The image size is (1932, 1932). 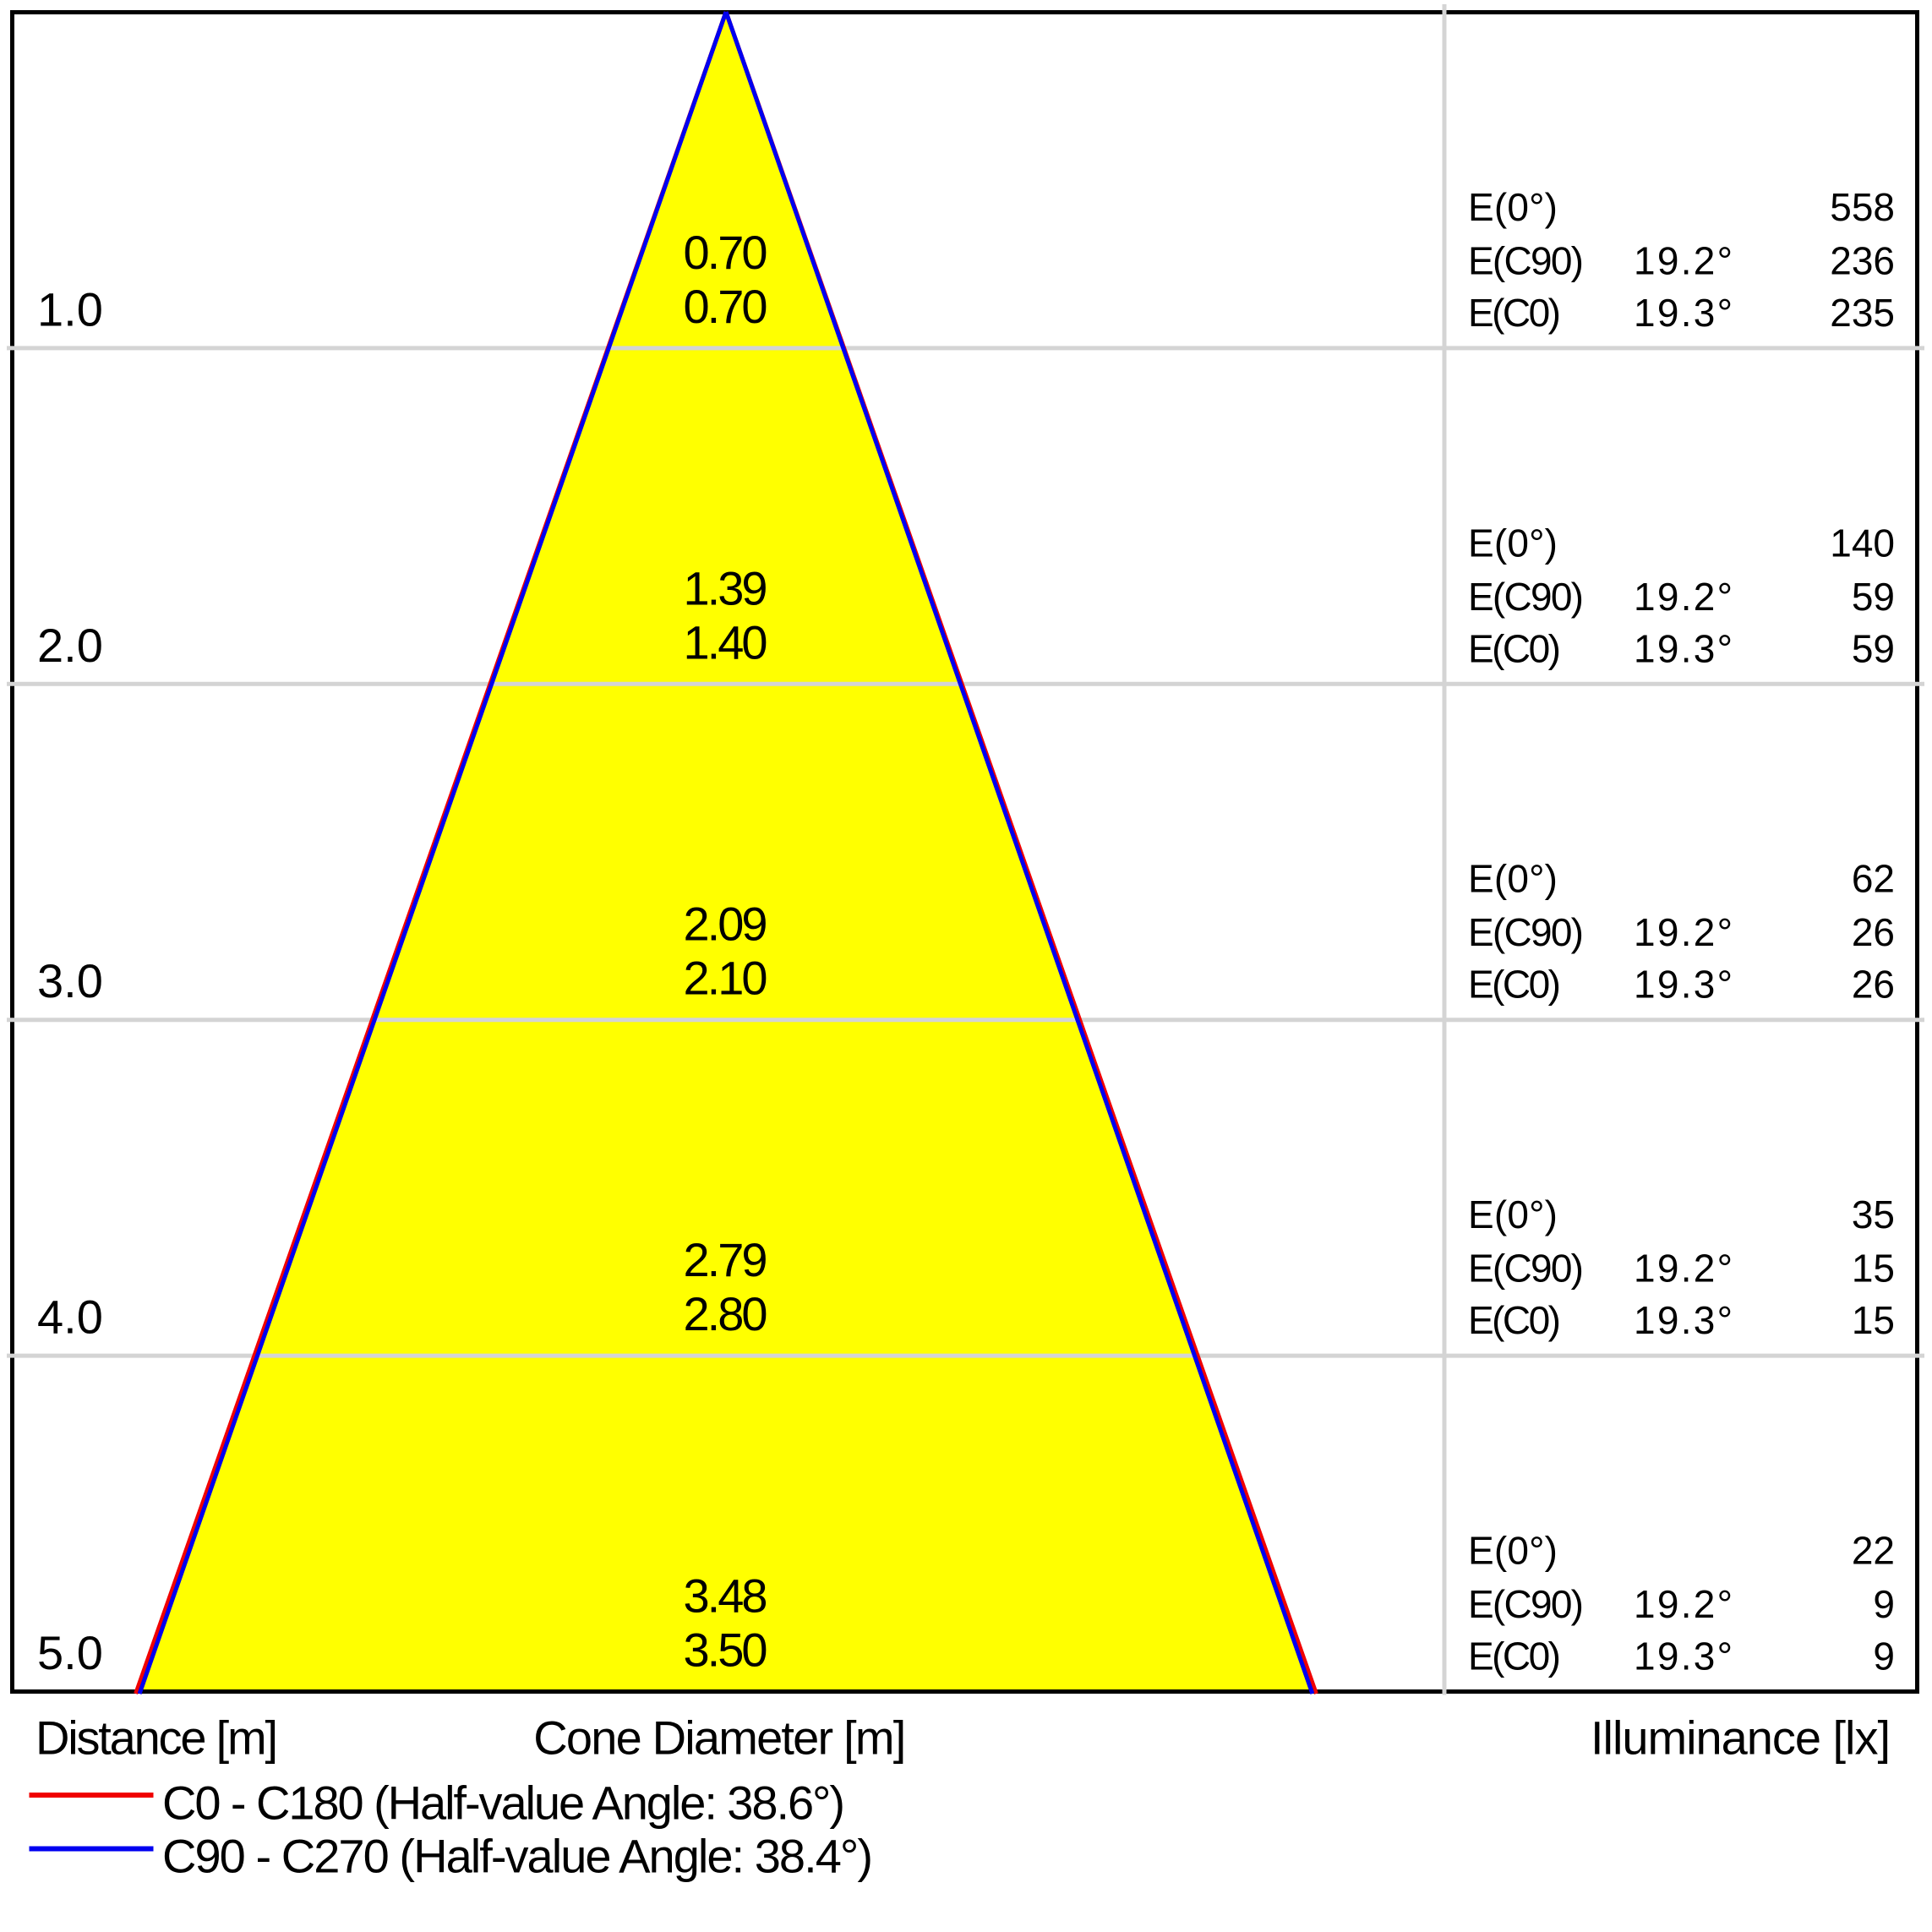 What do you see at coordinates (70, 980) in the screenshot?
I see `svg-text: 3.0` at bounding box center [70, 980].